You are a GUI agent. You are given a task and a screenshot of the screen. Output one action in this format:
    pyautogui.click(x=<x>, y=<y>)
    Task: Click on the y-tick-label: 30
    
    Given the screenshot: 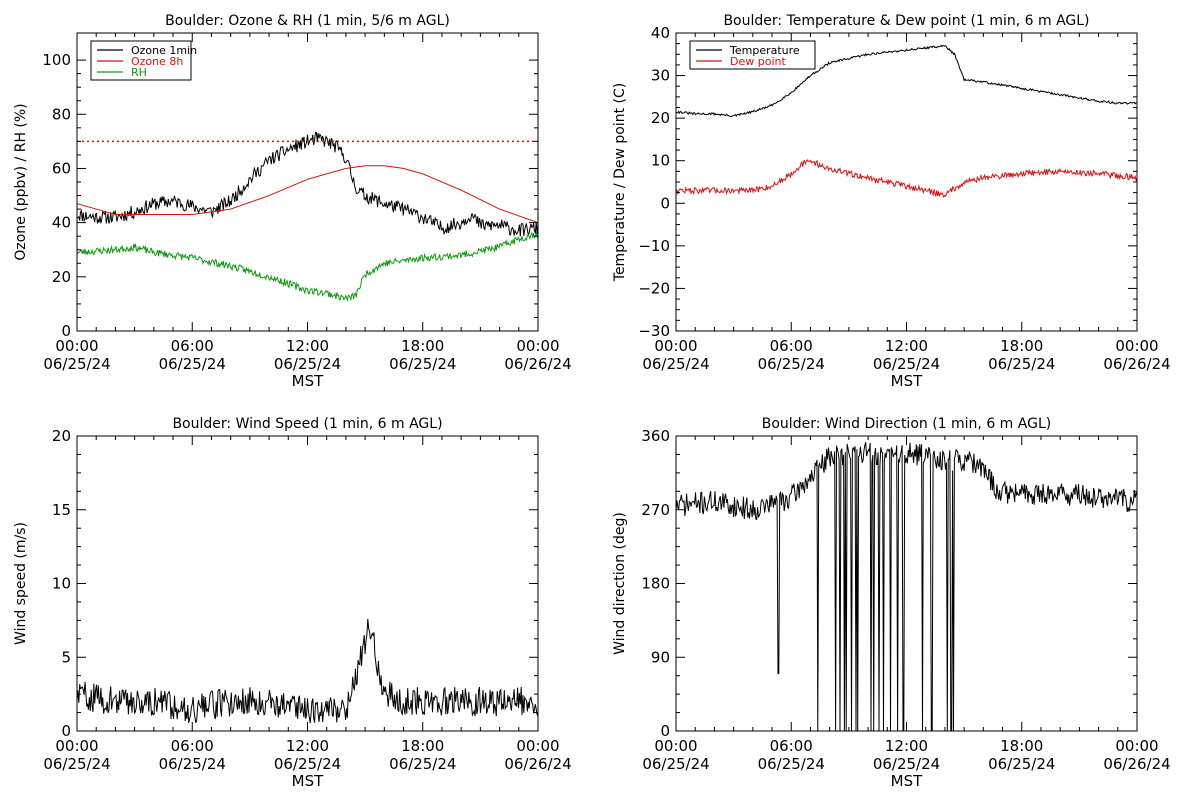 What is the action you would take?
    pyautogui.click(x=660, y=76)
    